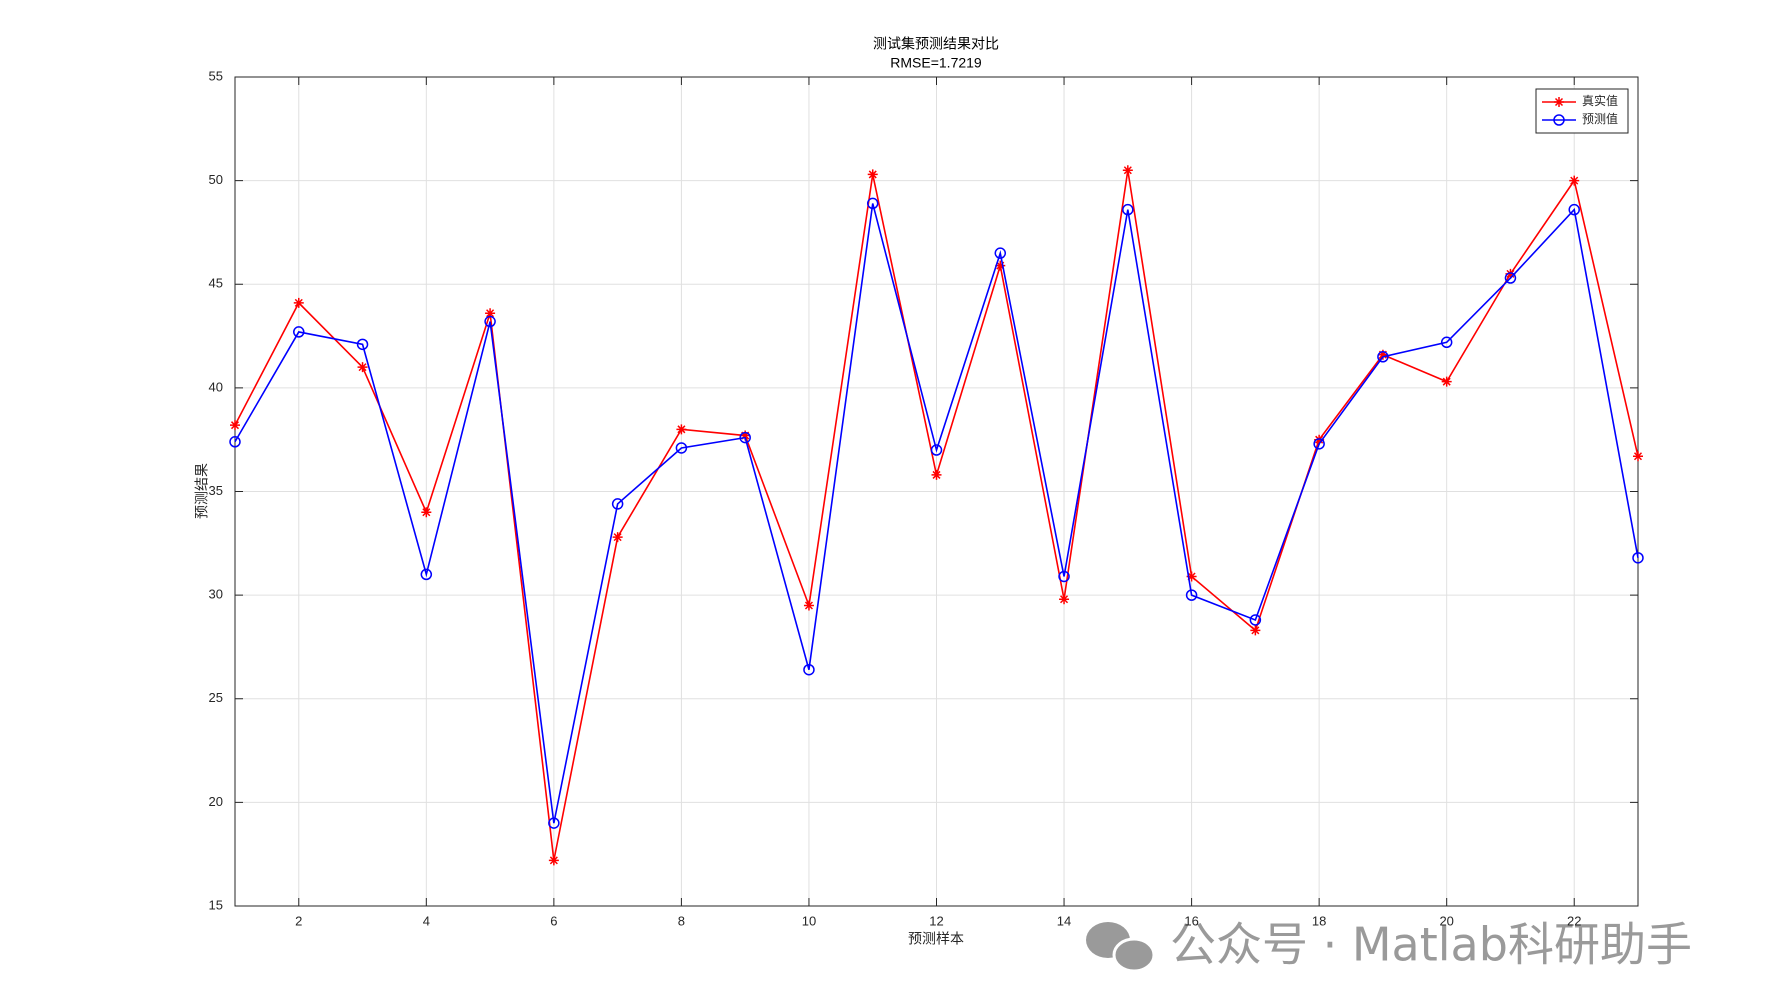 The width and height of the screenshot is (1792, 1008). I want to click on x-tick-label: 22, so click(1574, 920).